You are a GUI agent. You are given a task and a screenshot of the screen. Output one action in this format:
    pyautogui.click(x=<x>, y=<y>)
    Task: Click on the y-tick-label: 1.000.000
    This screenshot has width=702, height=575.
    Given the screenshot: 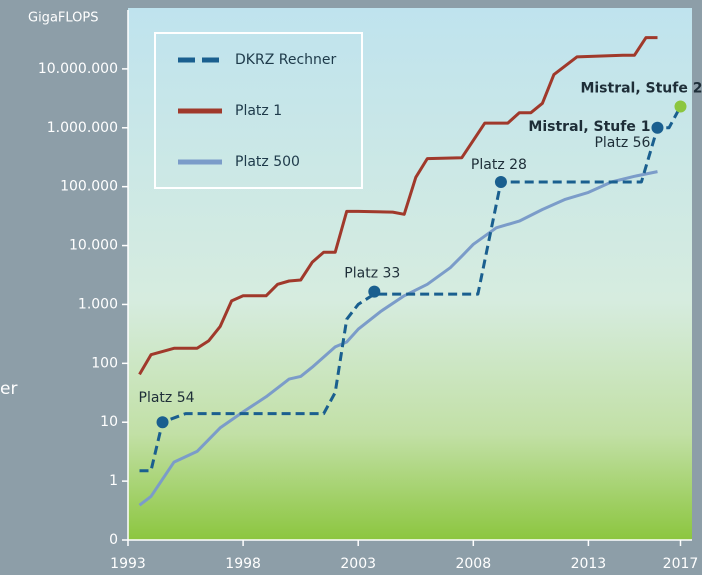 What is the action you would take?
    pyautogui.click(x=82, y=128)
    